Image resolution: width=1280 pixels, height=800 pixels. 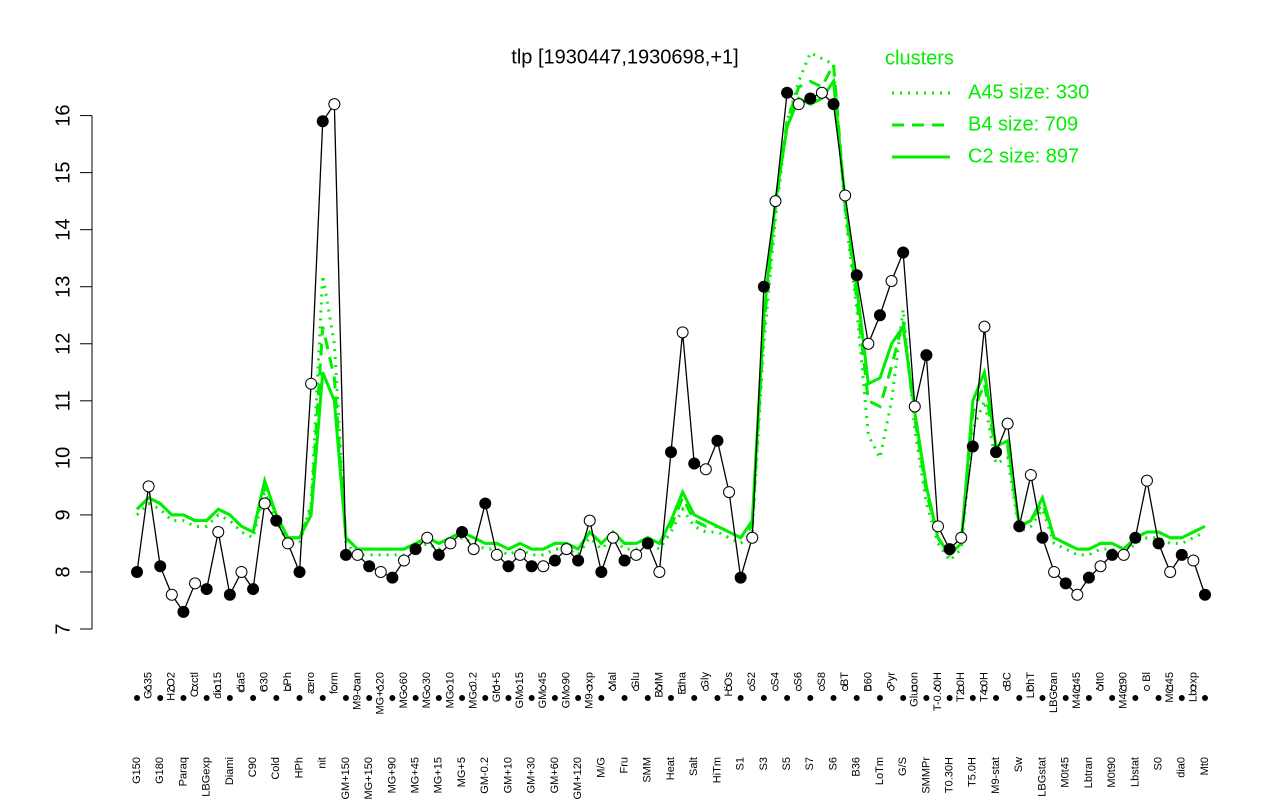 I want to click on x-tick-label: Lbtran, so click(x=1089, y=772).